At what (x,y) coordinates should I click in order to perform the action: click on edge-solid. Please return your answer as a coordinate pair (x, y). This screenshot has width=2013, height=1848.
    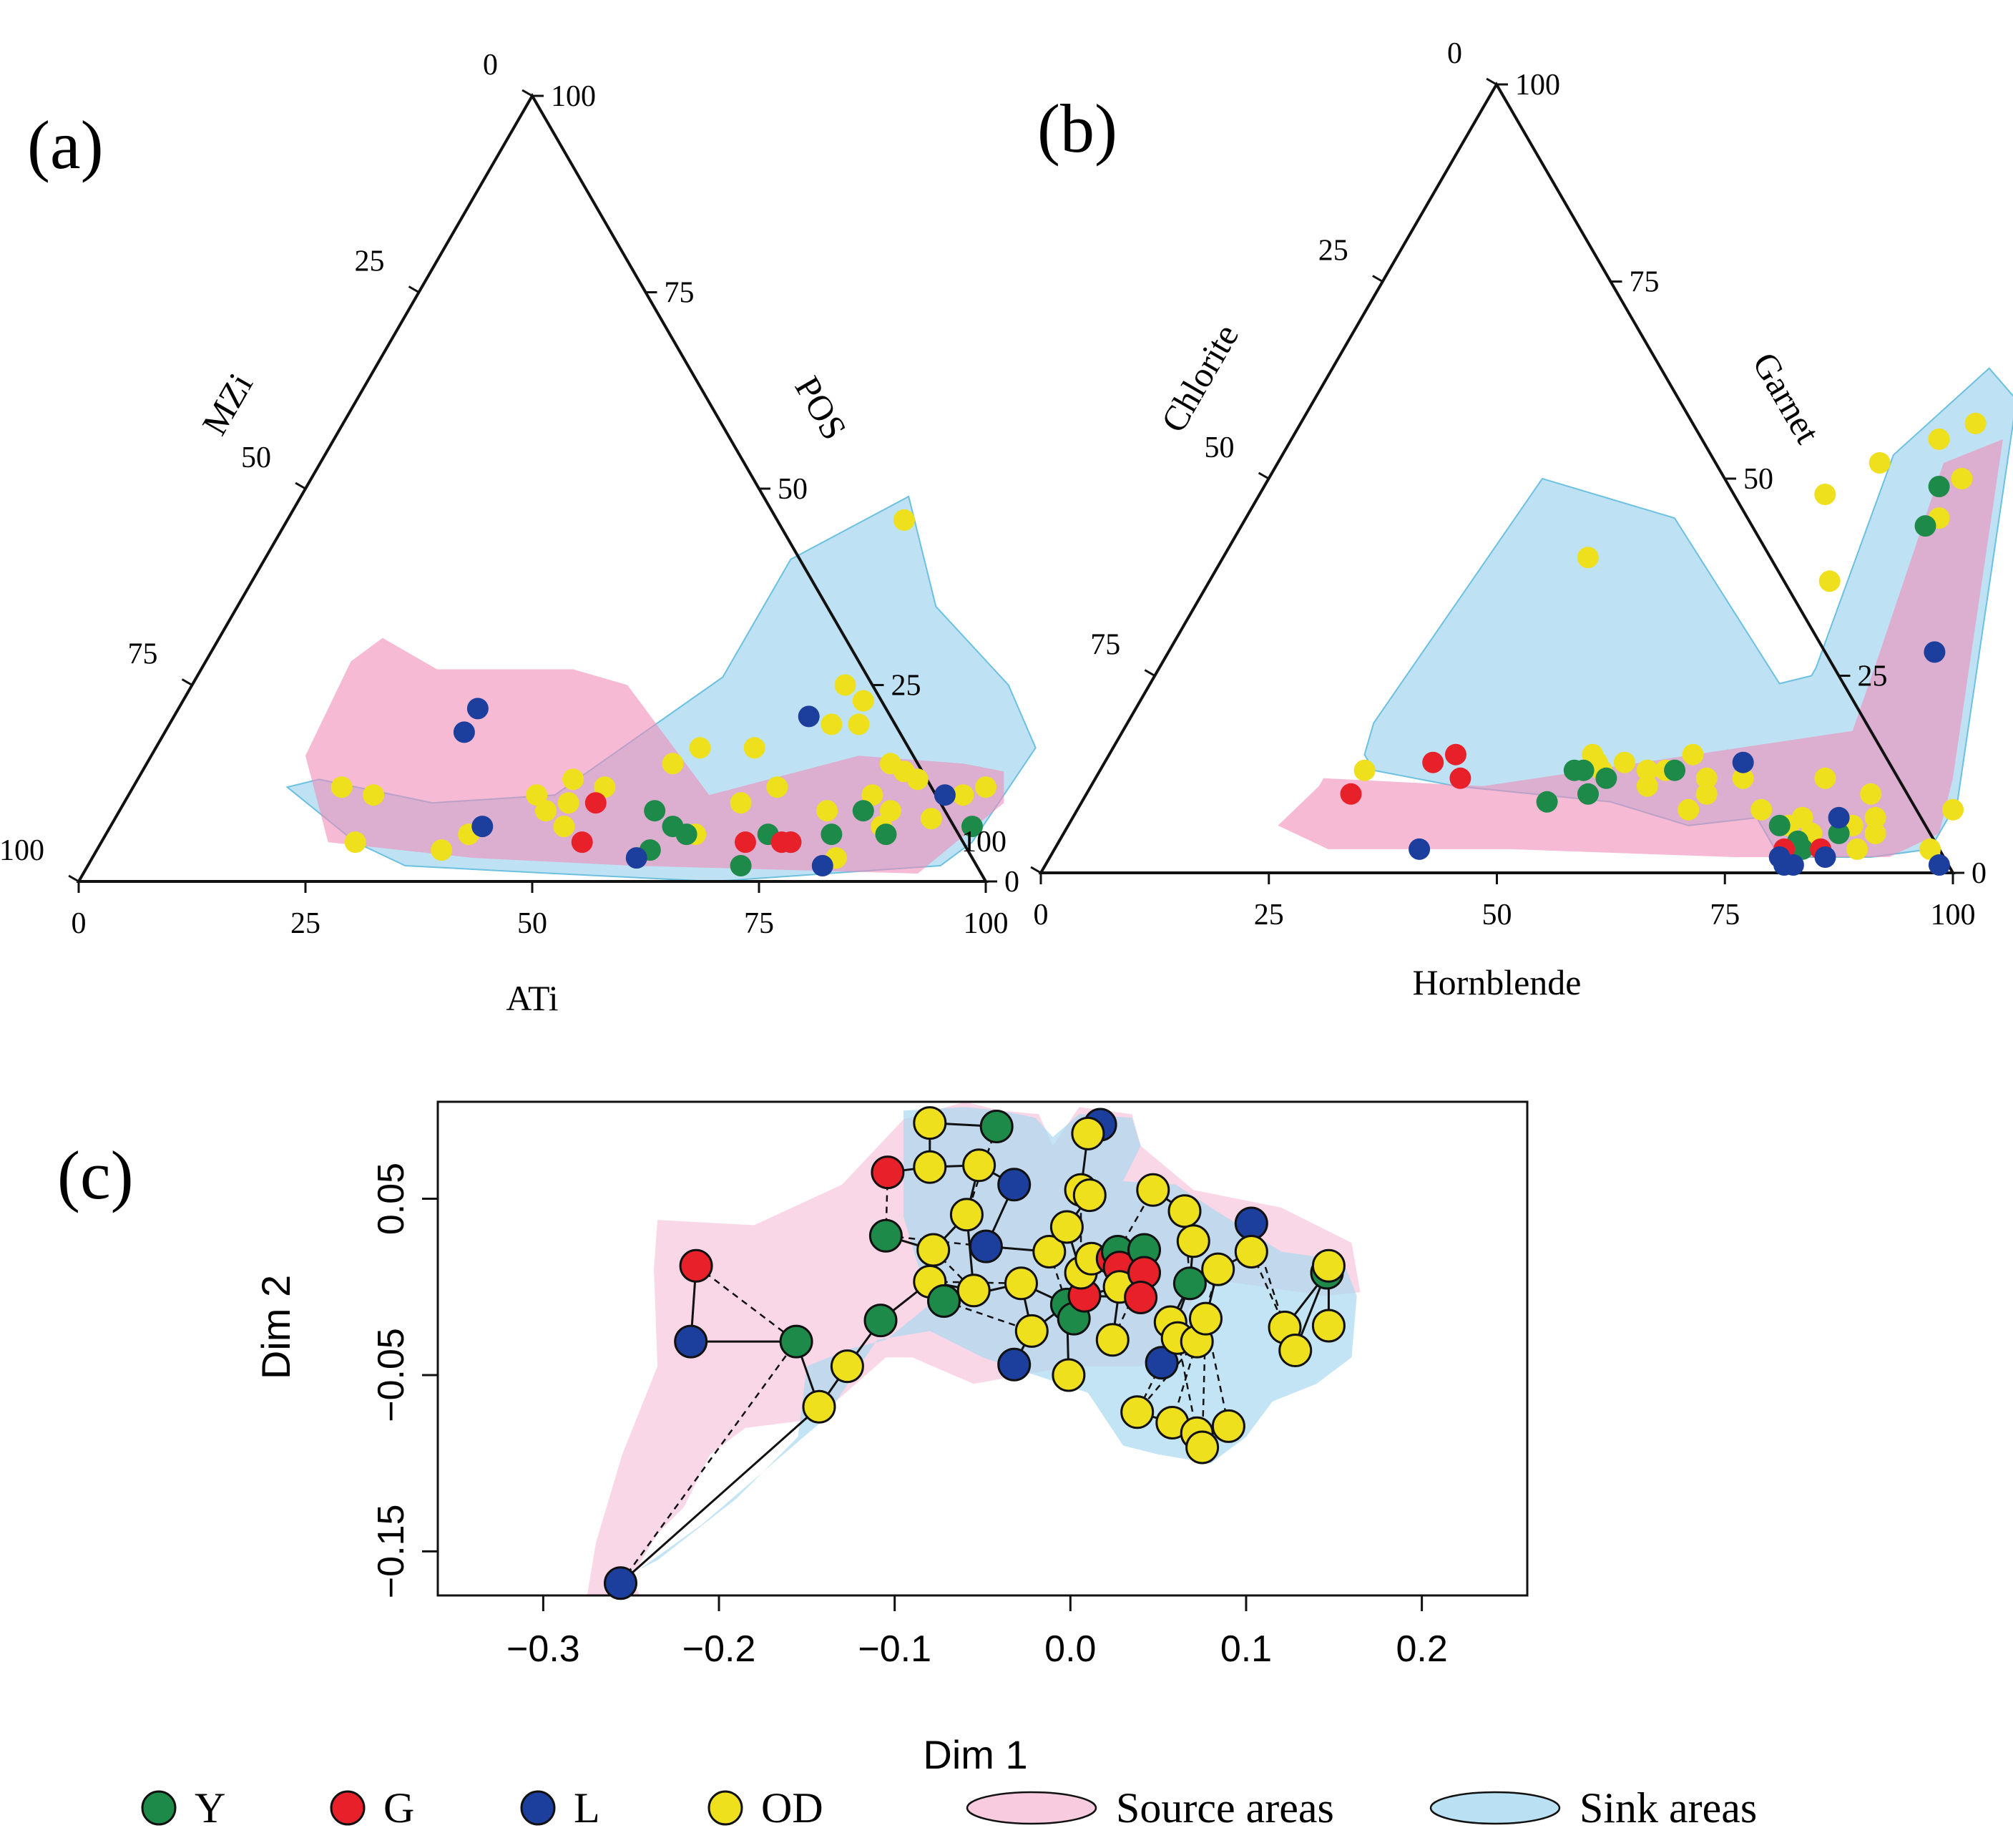
    Looking at the image, I should click on (720, 1495).